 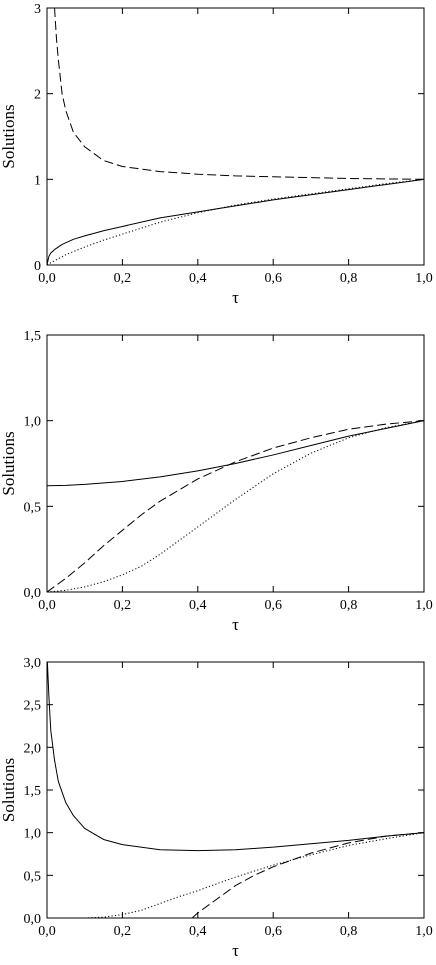 I want to click on y-tick-label: 3,0, so click(x=33, y=663).